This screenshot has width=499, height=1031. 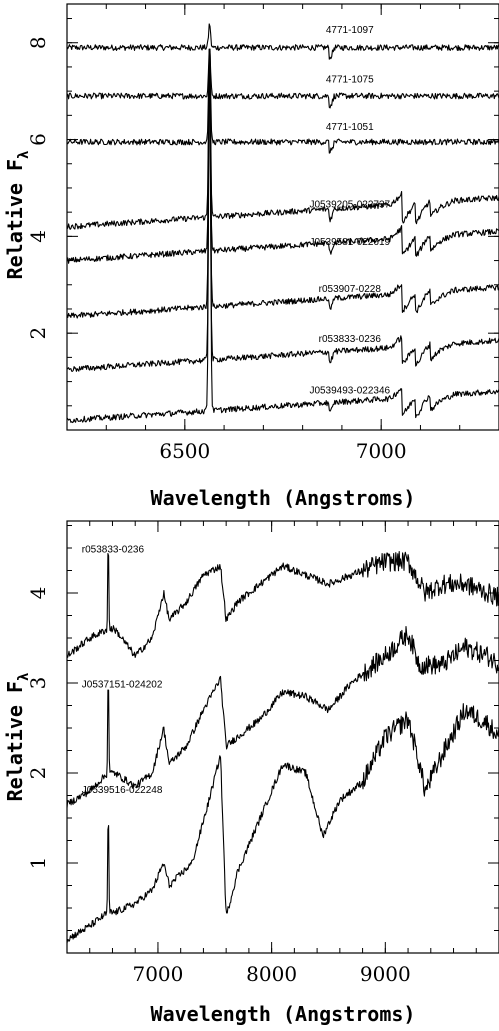 What do you see at coordinates (15, 219) in the screenshot?
I see `top-y-axis-title-main: Relative F` at bounding box center [15, 219].